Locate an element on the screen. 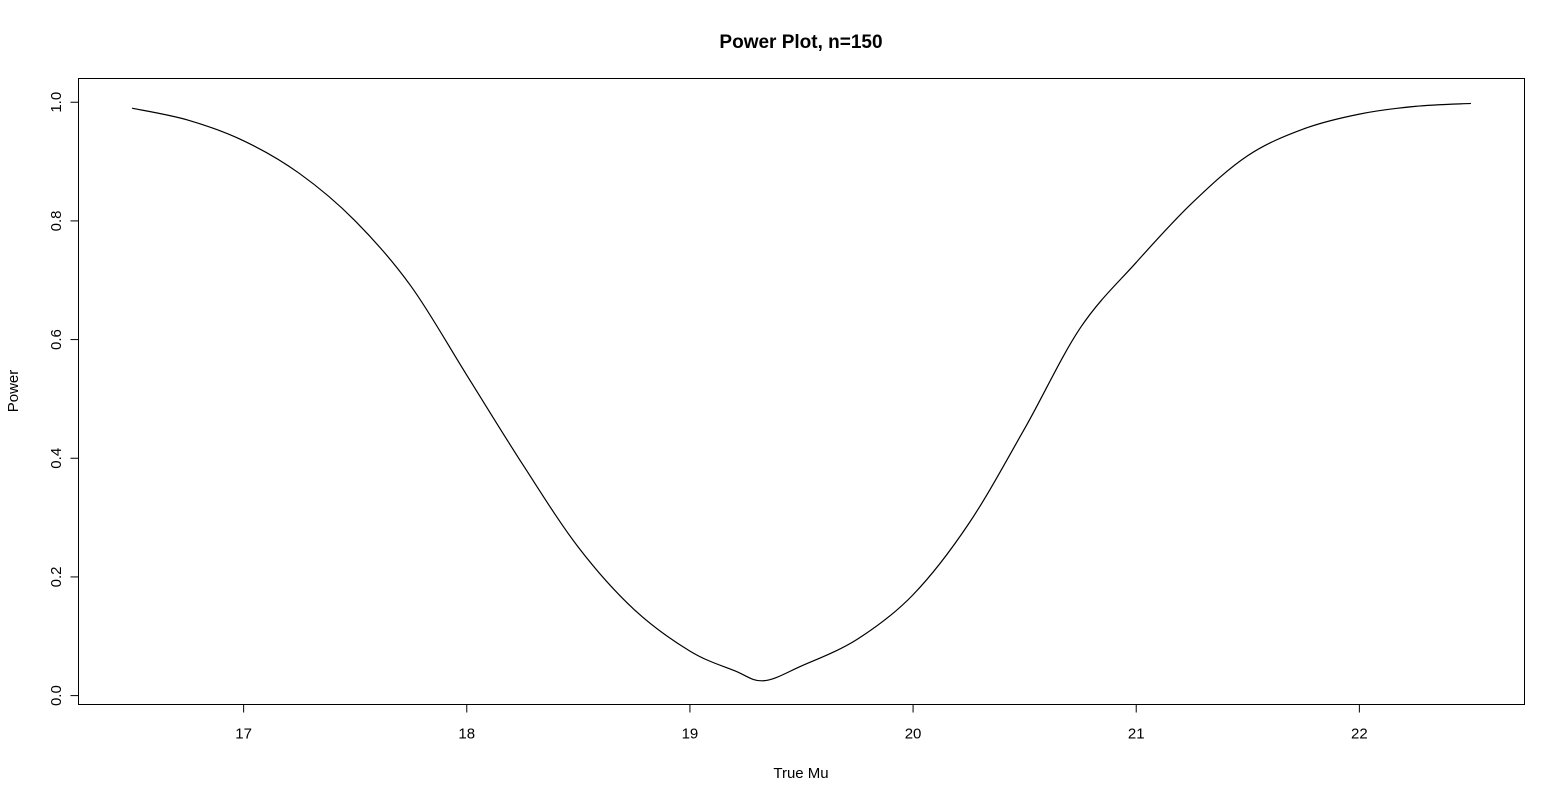  y-tick-label: 0.6 is located at coordinates (56, 339).